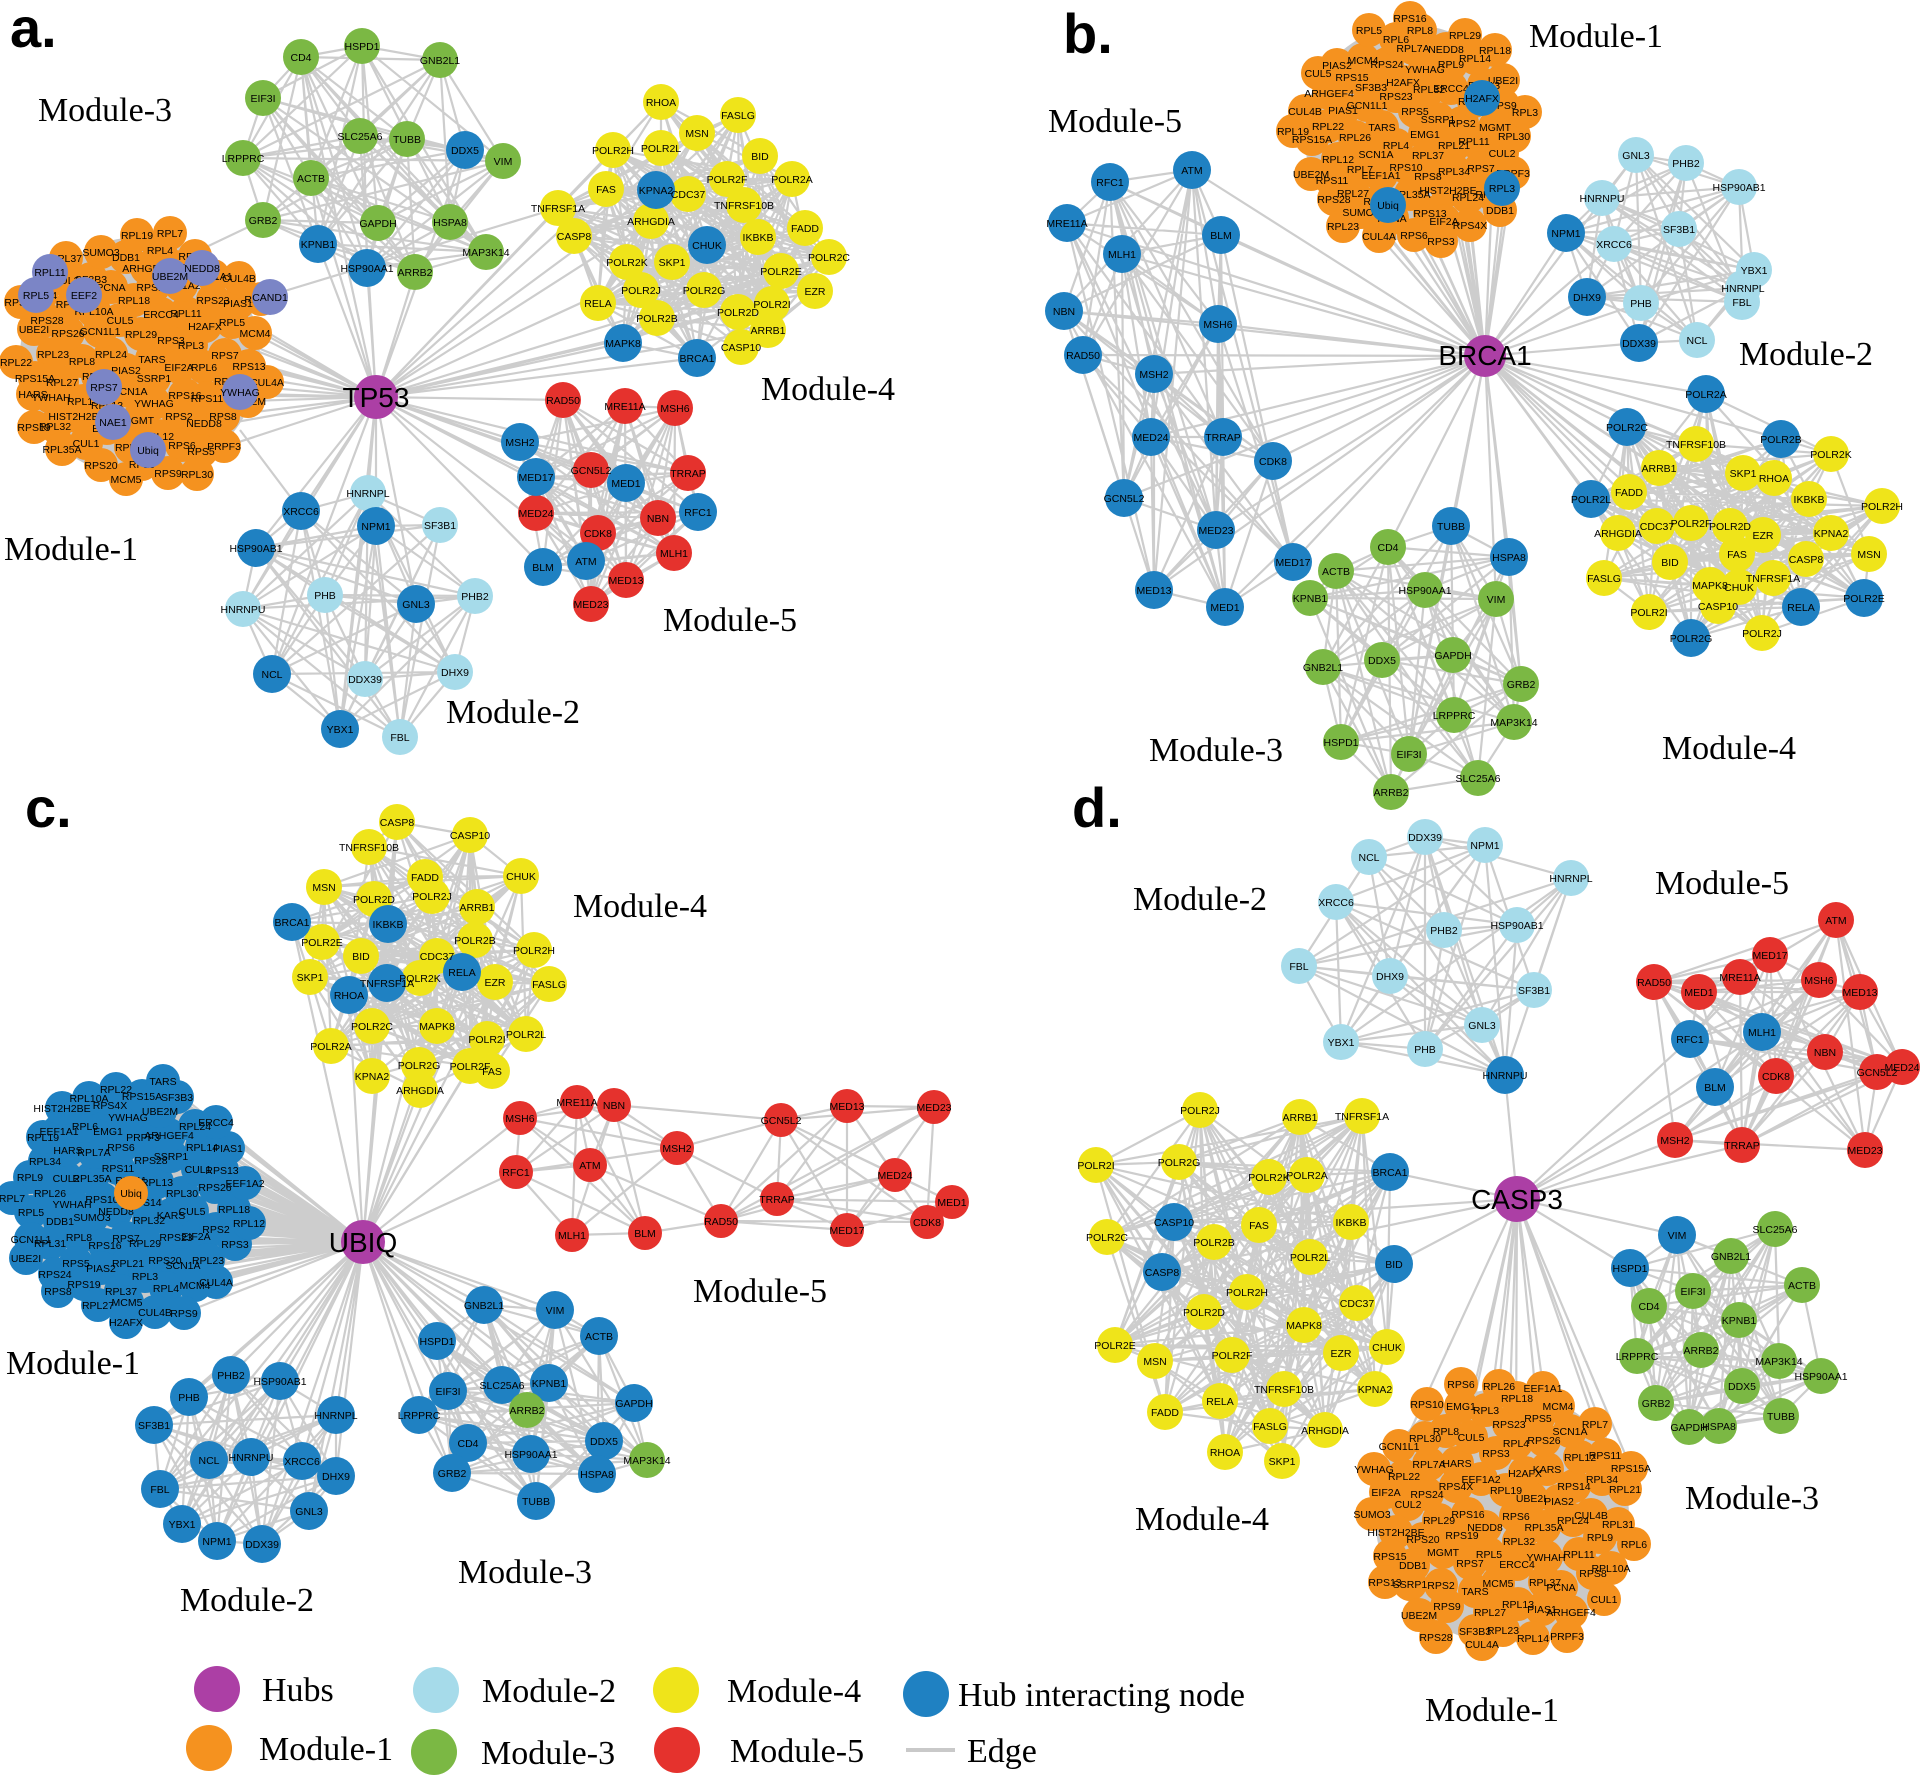 This screenshot has width=1923, height=1775. Describe the element at coordinates (375, 527) in the screenshot. I see `svg-text: NPM1` at that location.